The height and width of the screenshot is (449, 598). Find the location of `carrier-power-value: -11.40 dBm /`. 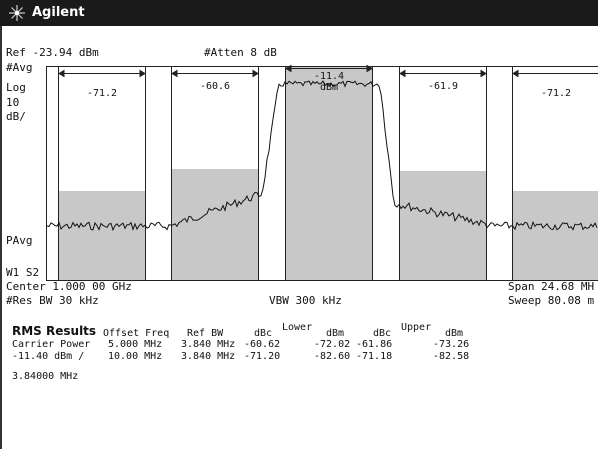

carrier-power-value: -11.40 dBm / is located at coordinates (48, 356).